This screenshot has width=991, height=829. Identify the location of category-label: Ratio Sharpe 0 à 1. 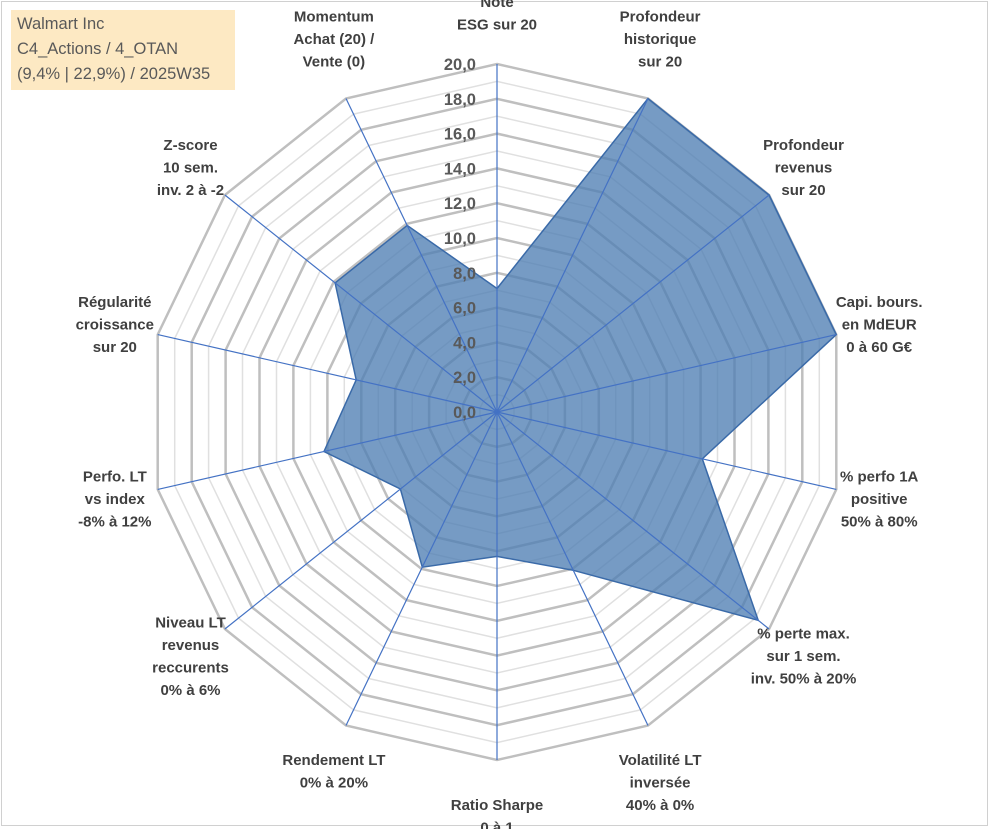
(497, 813).